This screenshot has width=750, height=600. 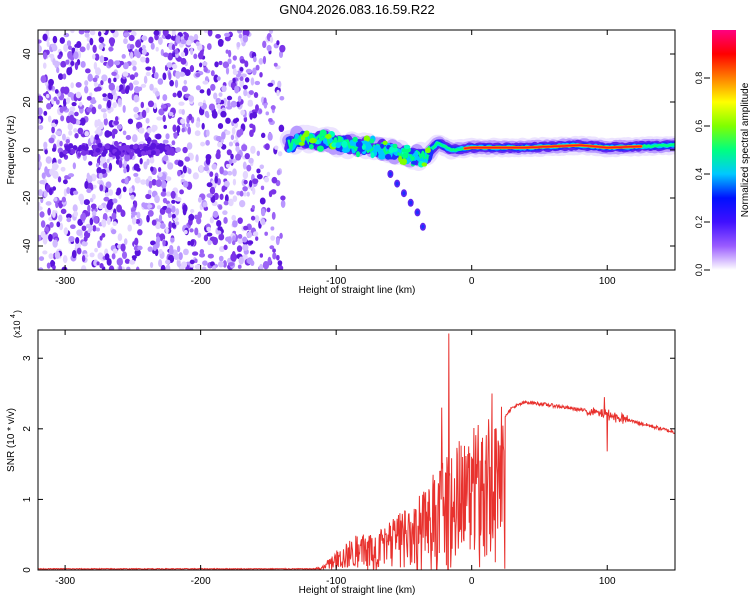 What do you see at coordinates (27, 197) in the screenshot?
I see `y-tick-label: -20` at bounding box center [27, 197].